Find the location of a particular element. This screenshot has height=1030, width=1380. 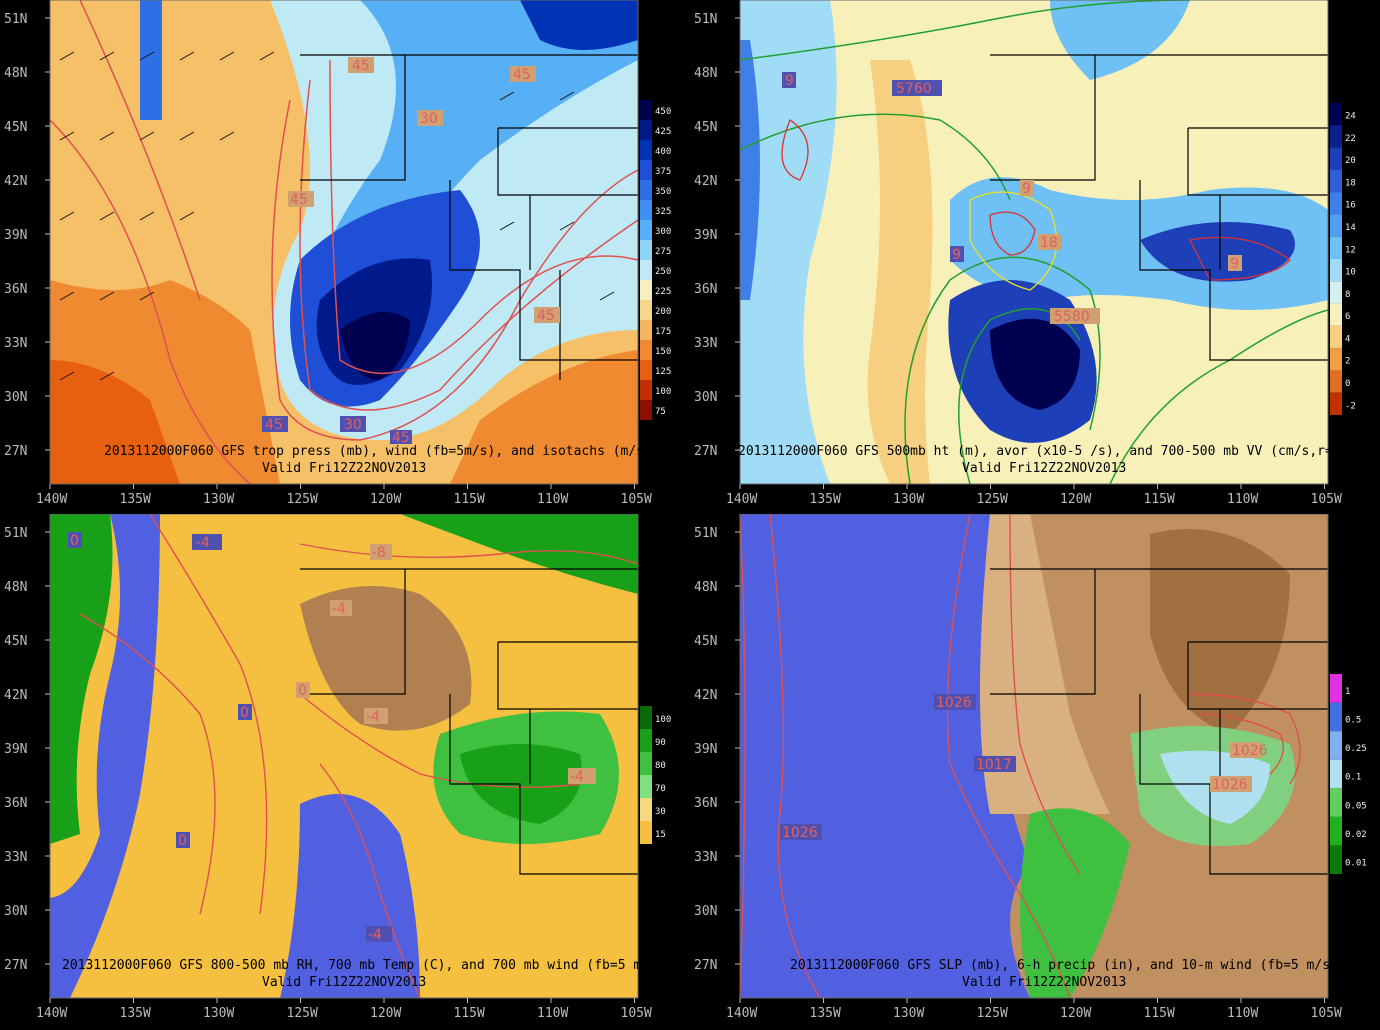

colorbar-label: 0.02 is located at coordinates (1356, 835).